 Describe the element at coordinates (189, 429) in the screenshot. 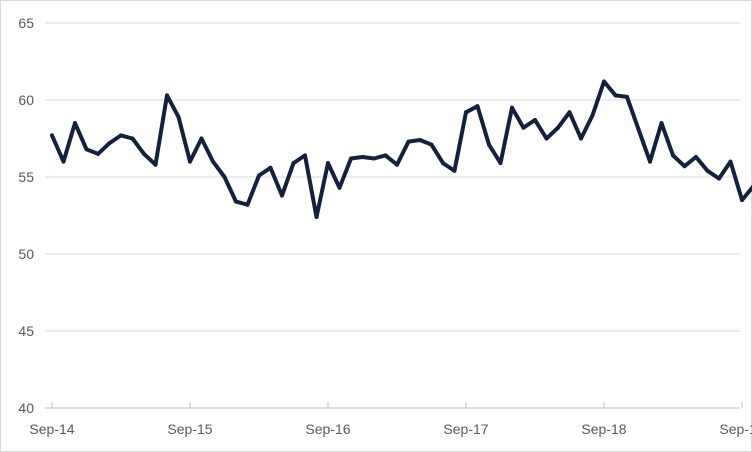

I see `x-tick-label: Sep-15` at that location.